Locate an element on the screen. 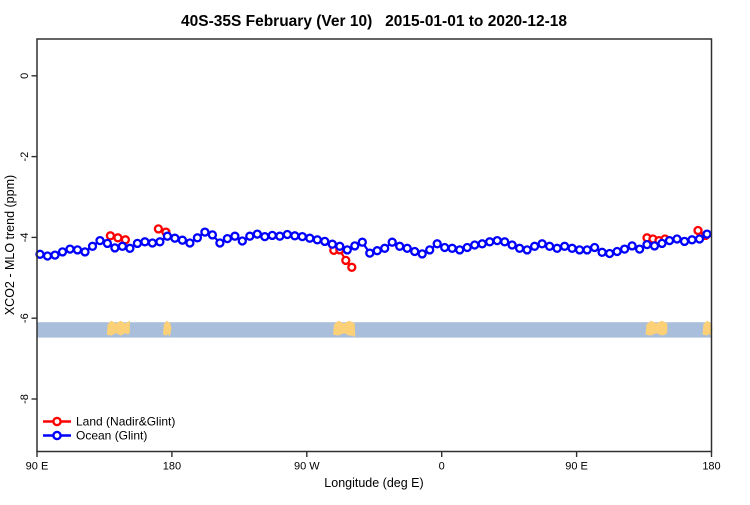  x-tick-label: 0 is located at coordinates (442, 467).